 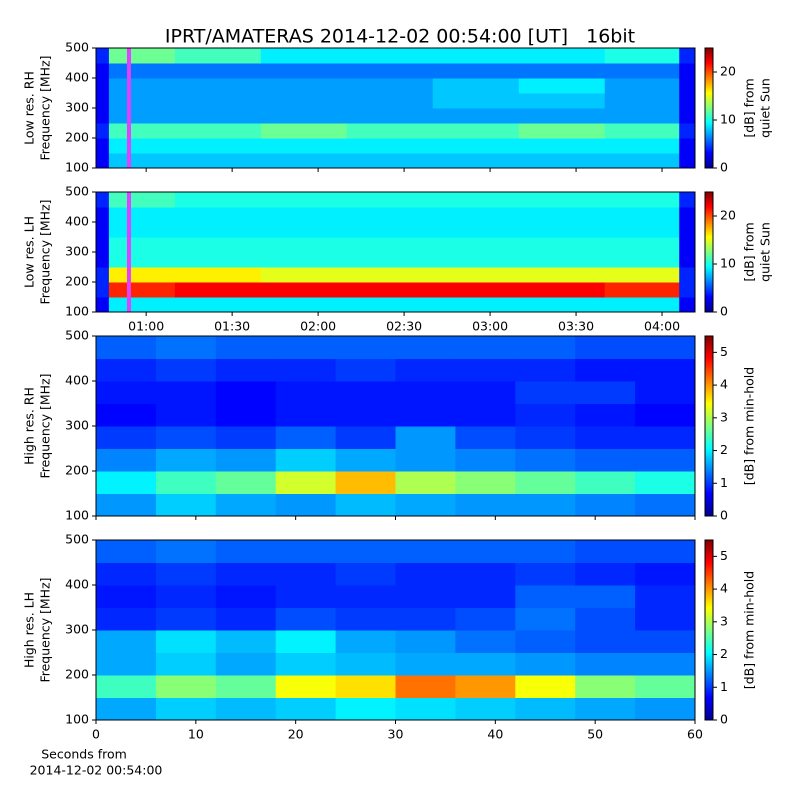 What do you see at coordinates (495, 734) in the screenshot?
I see `x-tick-label: 40` at bounding box center [495, 734].